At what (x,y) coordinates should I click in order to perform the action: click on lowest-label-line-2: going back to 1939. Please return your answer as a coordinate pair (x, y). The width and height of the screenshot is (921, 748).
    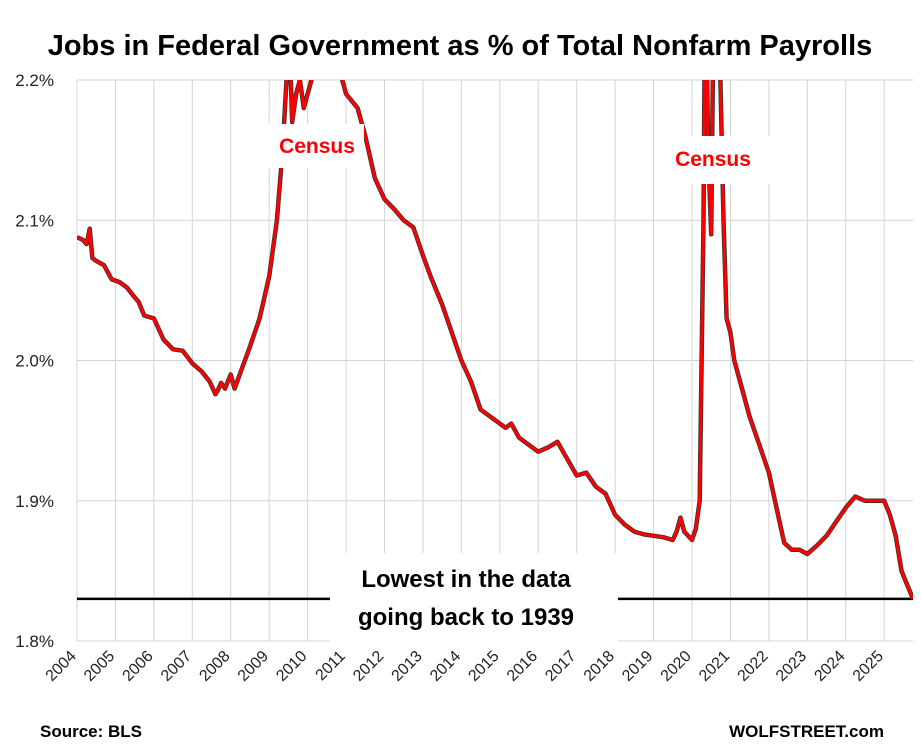
    Looking at the image, I should click on (466, 617).